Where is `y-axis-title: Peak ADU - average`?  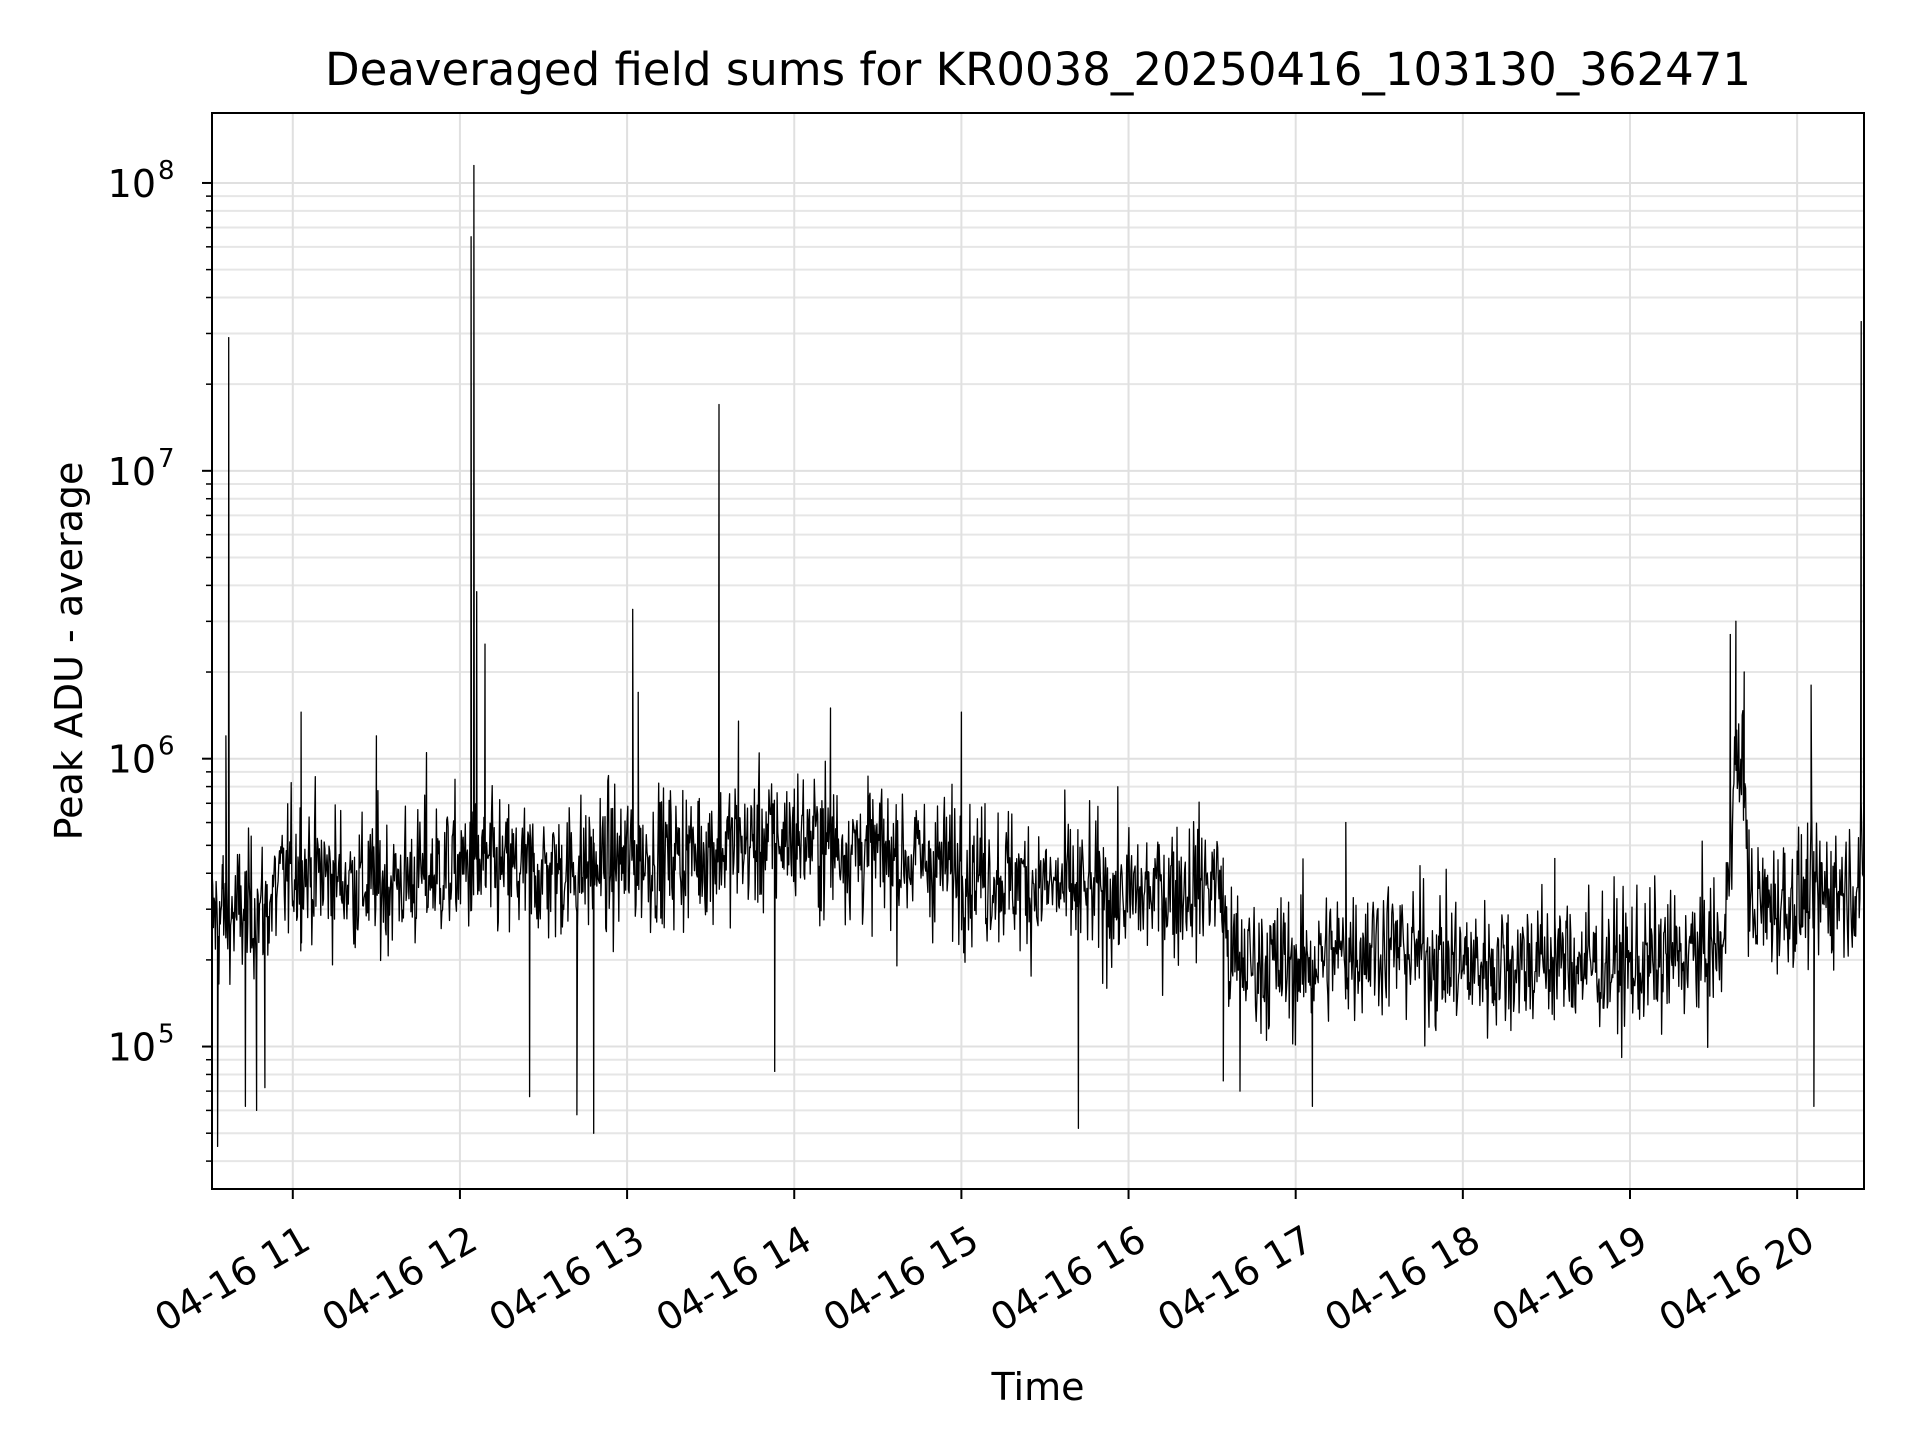 y-axis-title: Peak ADU - average is located at coordinates (69, 651).